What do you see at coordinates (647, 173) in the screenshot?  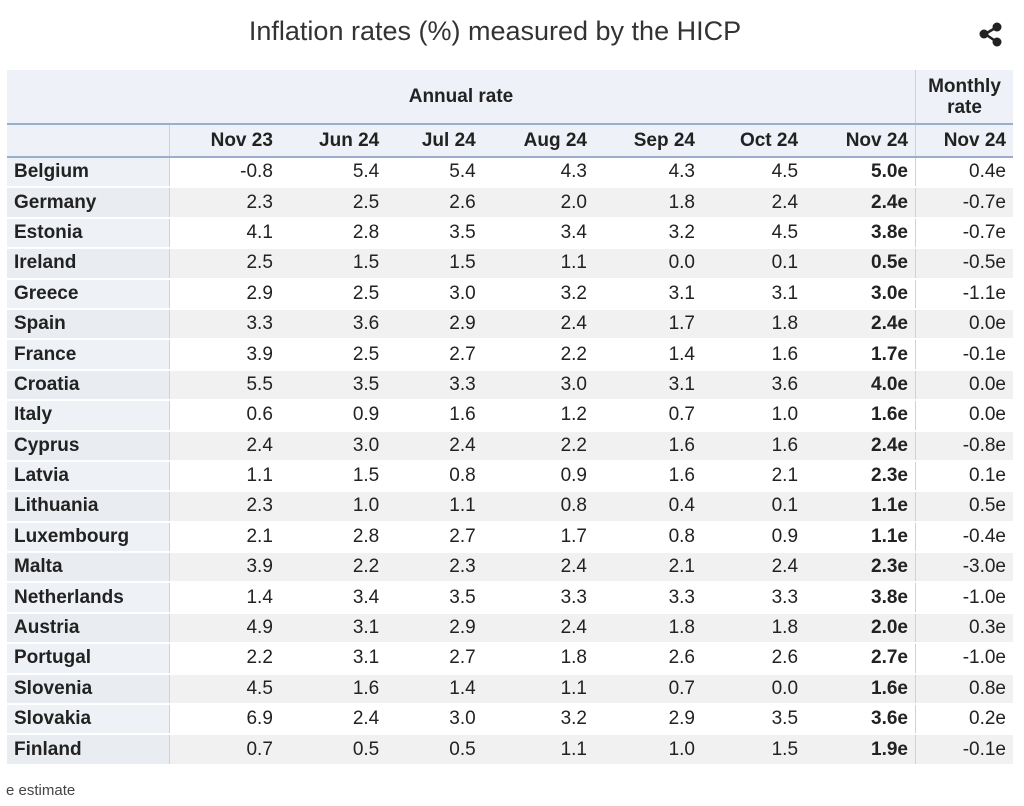 I see `value-cell: 4.3` at bounding box center [647, 173].